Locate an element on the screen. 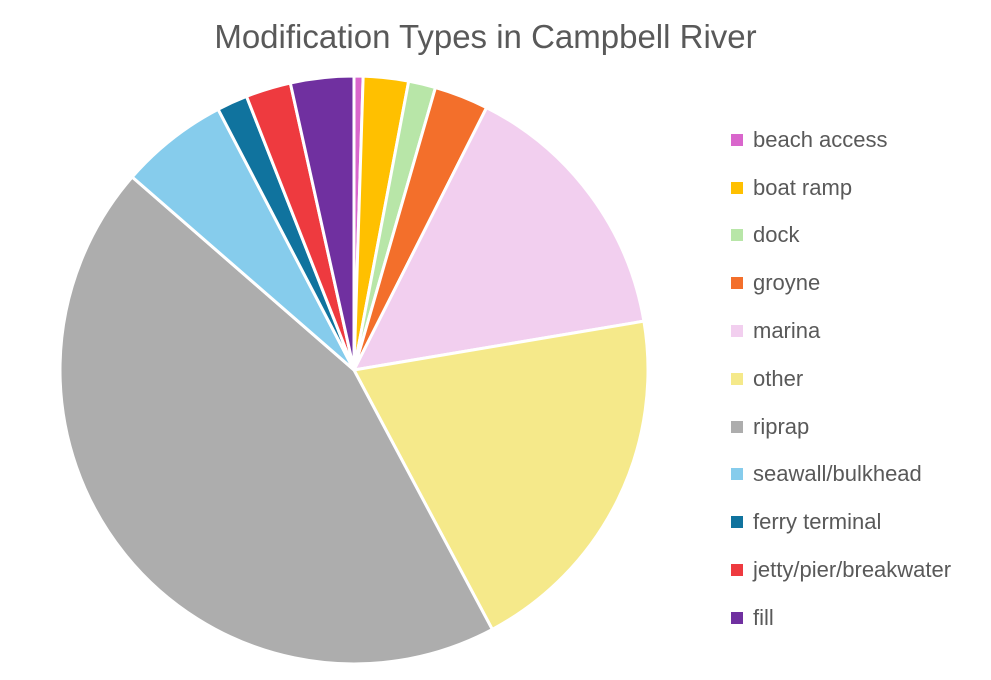 Image resolution: width=991 pixels, height=680 pixels. legend-swatch-ferry-terminal is located at coordinates (737, 522).